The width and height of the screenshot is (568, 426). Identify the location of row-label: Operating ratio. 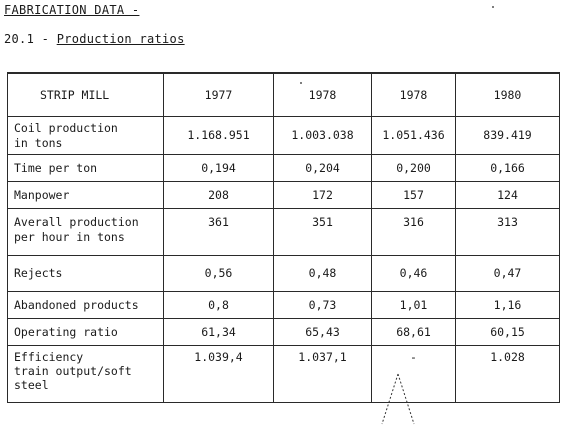
(85, 332).